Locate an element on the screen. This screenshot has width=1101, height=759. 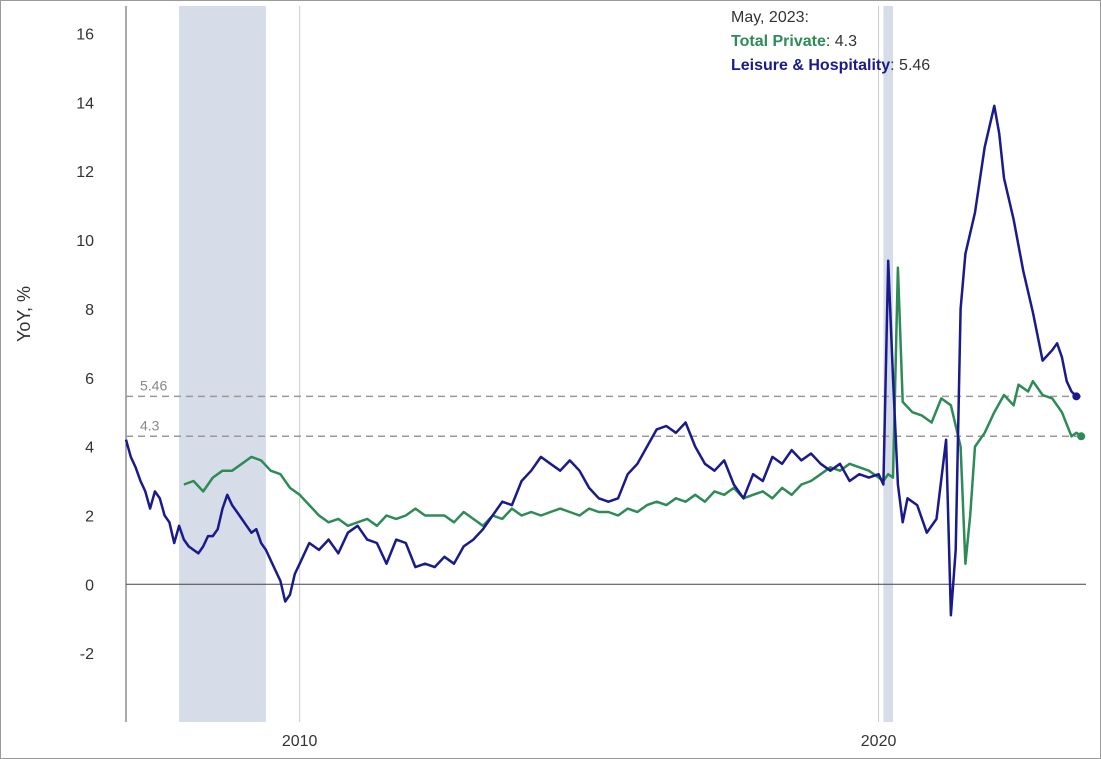
y-tick-label: 4 is located at coordinates (89, 448).